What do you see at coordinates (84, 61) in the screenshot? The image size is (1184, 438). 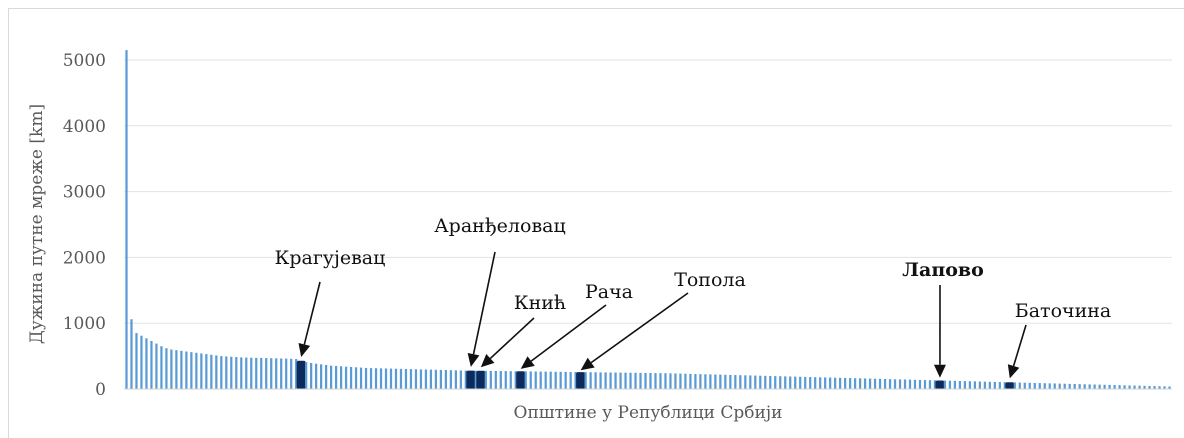 I see `y-tick-label: 5000` at bounding box center [84, 61].